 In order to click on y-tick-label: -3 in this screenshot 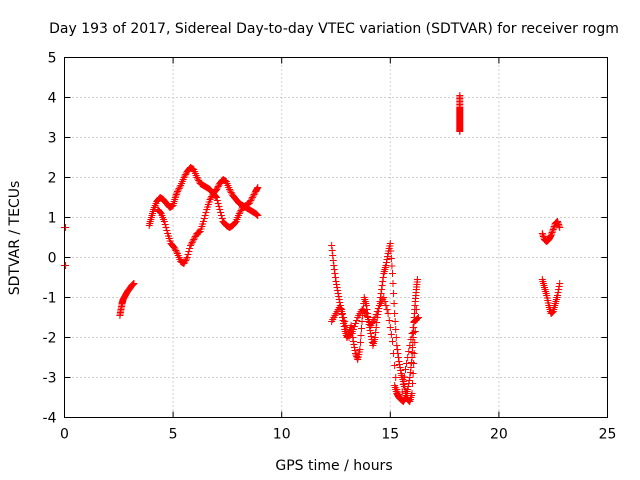, I will do `click(50, 379)`.